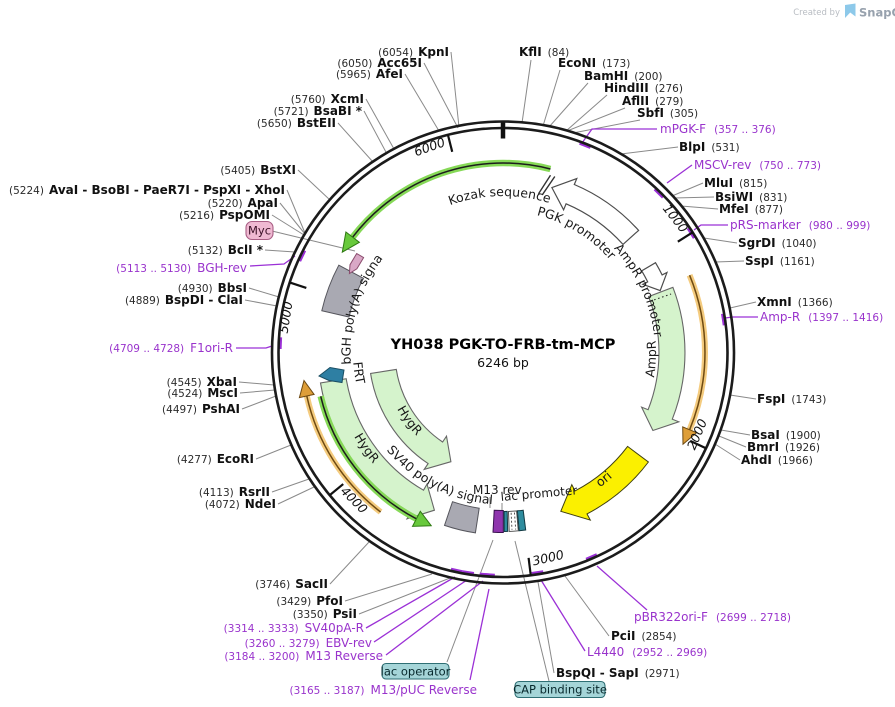  What do you see at coordinates (783, 447) in the screenshot?
I see `enzyme-label-bmri: BmrI (1926)` at bounding box center [783, 447].